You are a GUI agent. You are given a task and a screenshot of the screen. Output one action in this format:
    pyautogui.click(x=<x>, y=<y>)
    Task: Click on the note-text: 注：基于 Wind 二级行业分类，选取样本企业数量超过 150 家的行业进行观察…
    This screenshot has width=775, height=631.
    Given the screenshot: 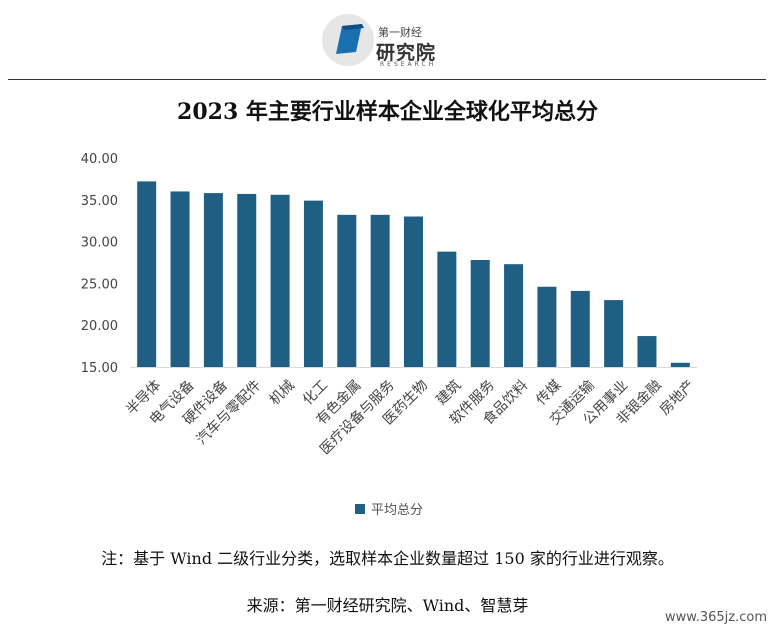 What is the action you would take?
    pyautogui.click(x=387, y=558)
    